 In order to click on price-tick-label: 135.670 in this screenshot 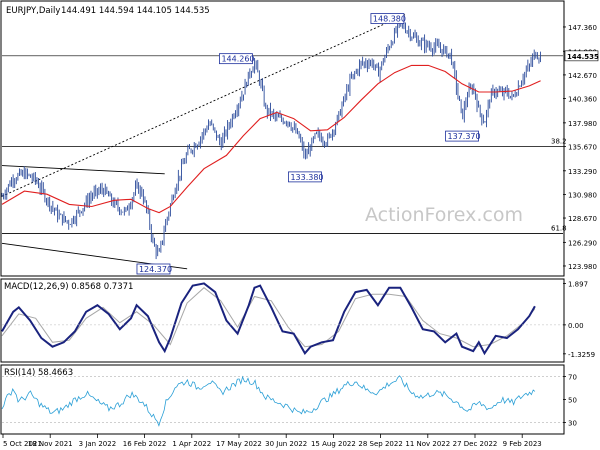, I will do `click(582, 147)`.